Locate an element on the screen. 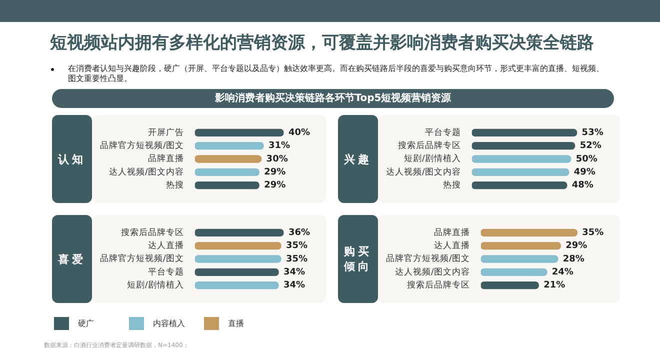 The height and width of the screenshot is (350, 660). text: 影响消费者购买决策链路各环节Top5短视频营销资源 is located at coordinates (333, 98).